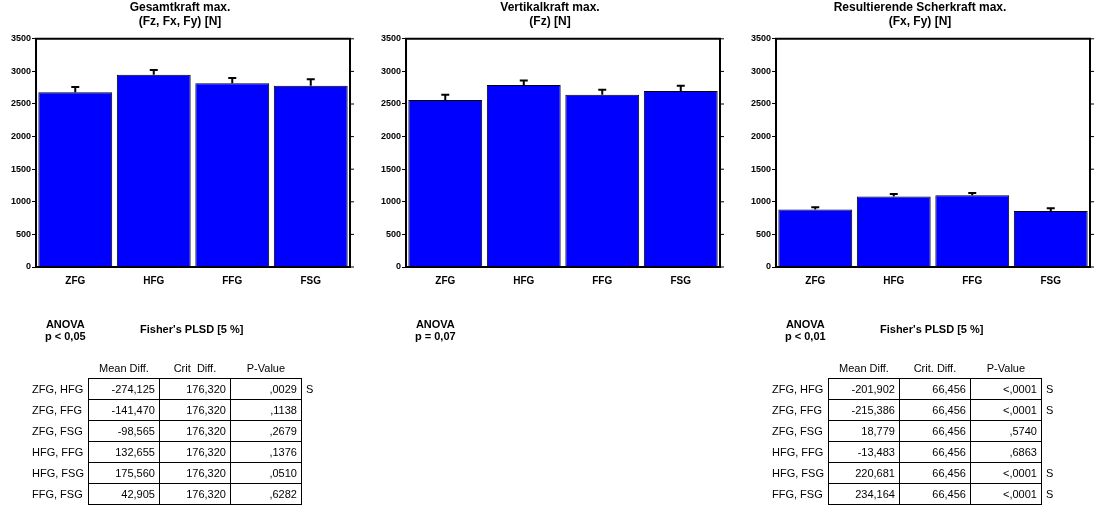 This screenshot has width=1111, height=515. Describe the element at coordinates (550, 14) in the screenshot. I see `chart-title: Vertikalkraft max. (Fz) [N]` at that location.